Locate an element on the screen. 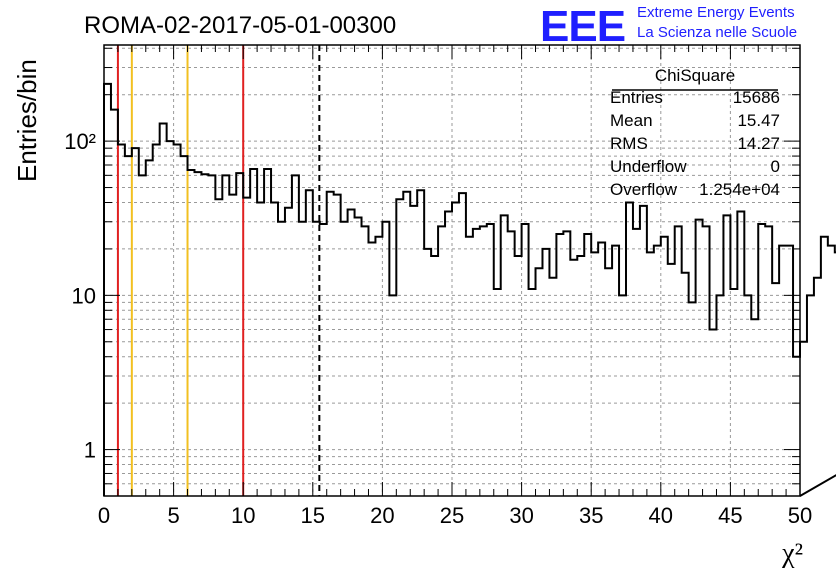 The height and width of the screenshot is (572, 836). x-tick-label: 50 is located at coordinates (800, 515).